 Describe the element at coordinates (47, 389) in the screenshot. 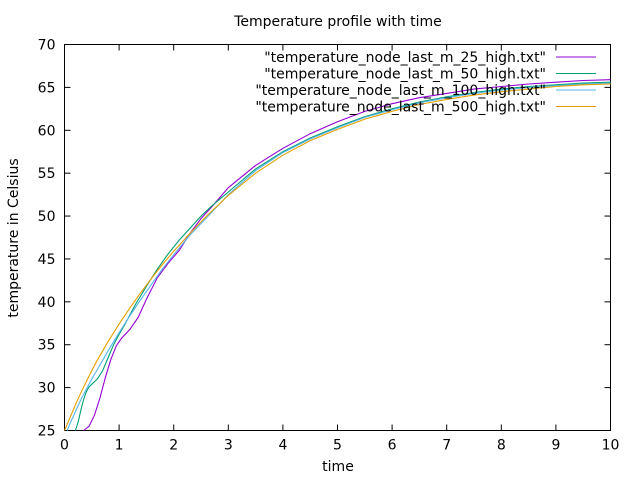

I see `y-tick-label: 30` at that location.